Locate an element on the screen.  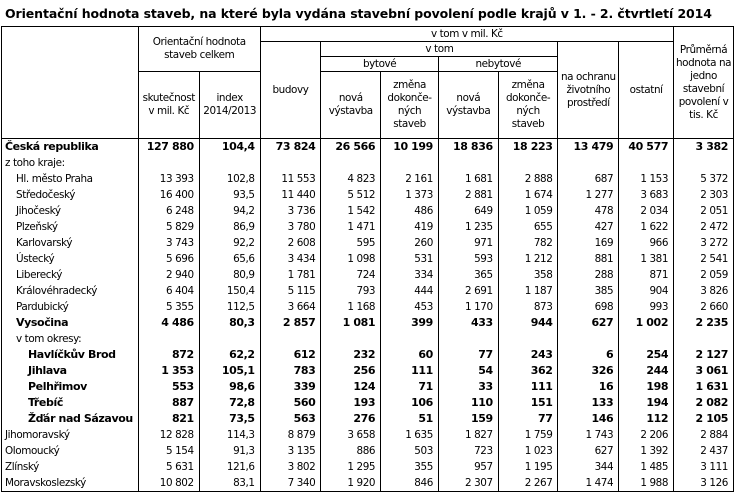
cell-value: 73,5 is located at coordinates (229, 419).